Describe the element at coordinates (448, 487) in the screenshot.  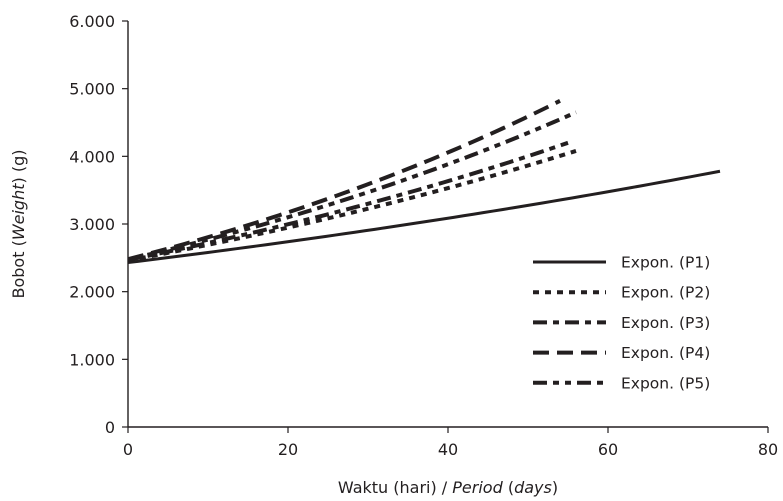
I see `x-axis-title: Waktu (hari) / Period (days)` at that location.